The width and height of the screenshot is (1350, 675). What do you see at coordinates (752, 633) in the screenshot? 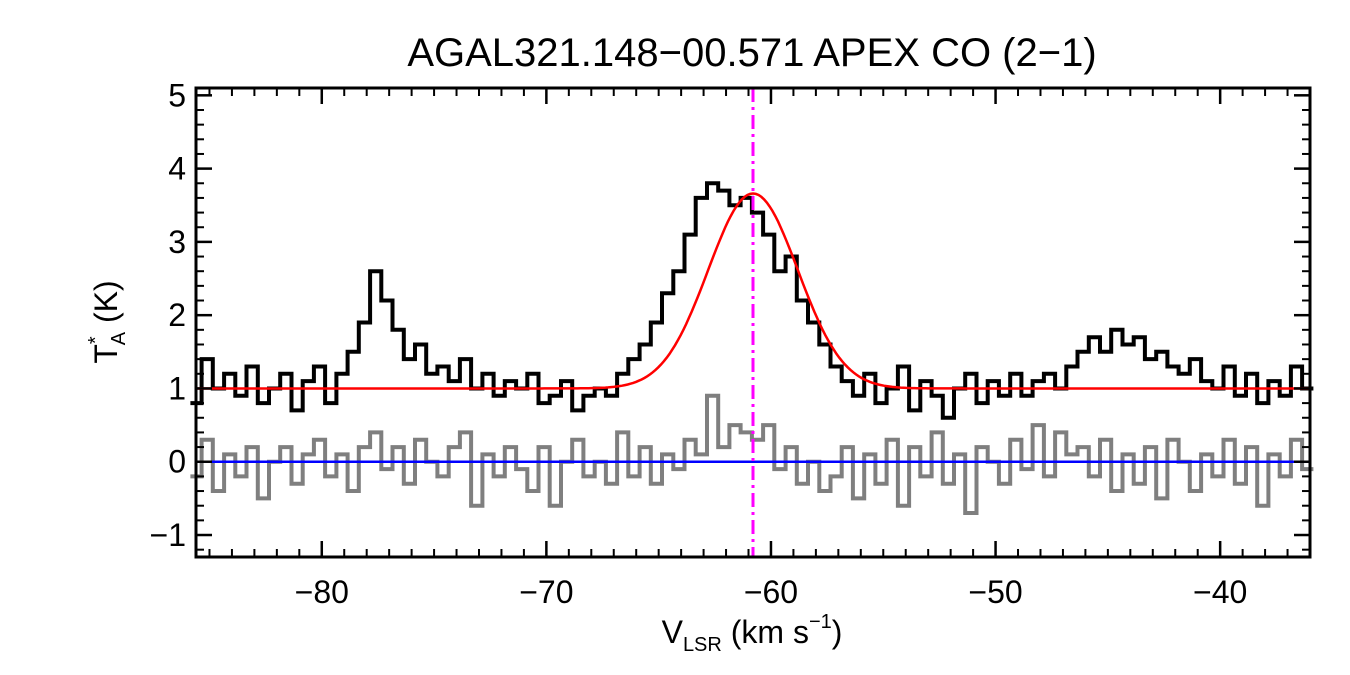
I see `x-axis-label: VLSR (km s−1)` at bounding box center [752, 633].